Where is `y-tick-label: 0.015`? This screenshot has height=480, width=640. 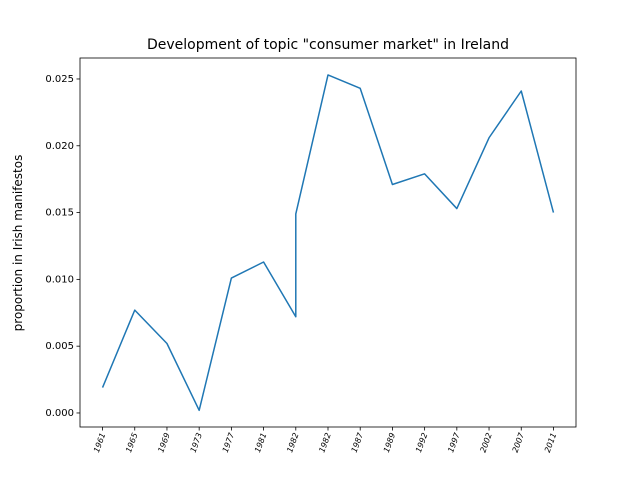 y-tick-label: 0.015 is located at coordinates (59, 213).